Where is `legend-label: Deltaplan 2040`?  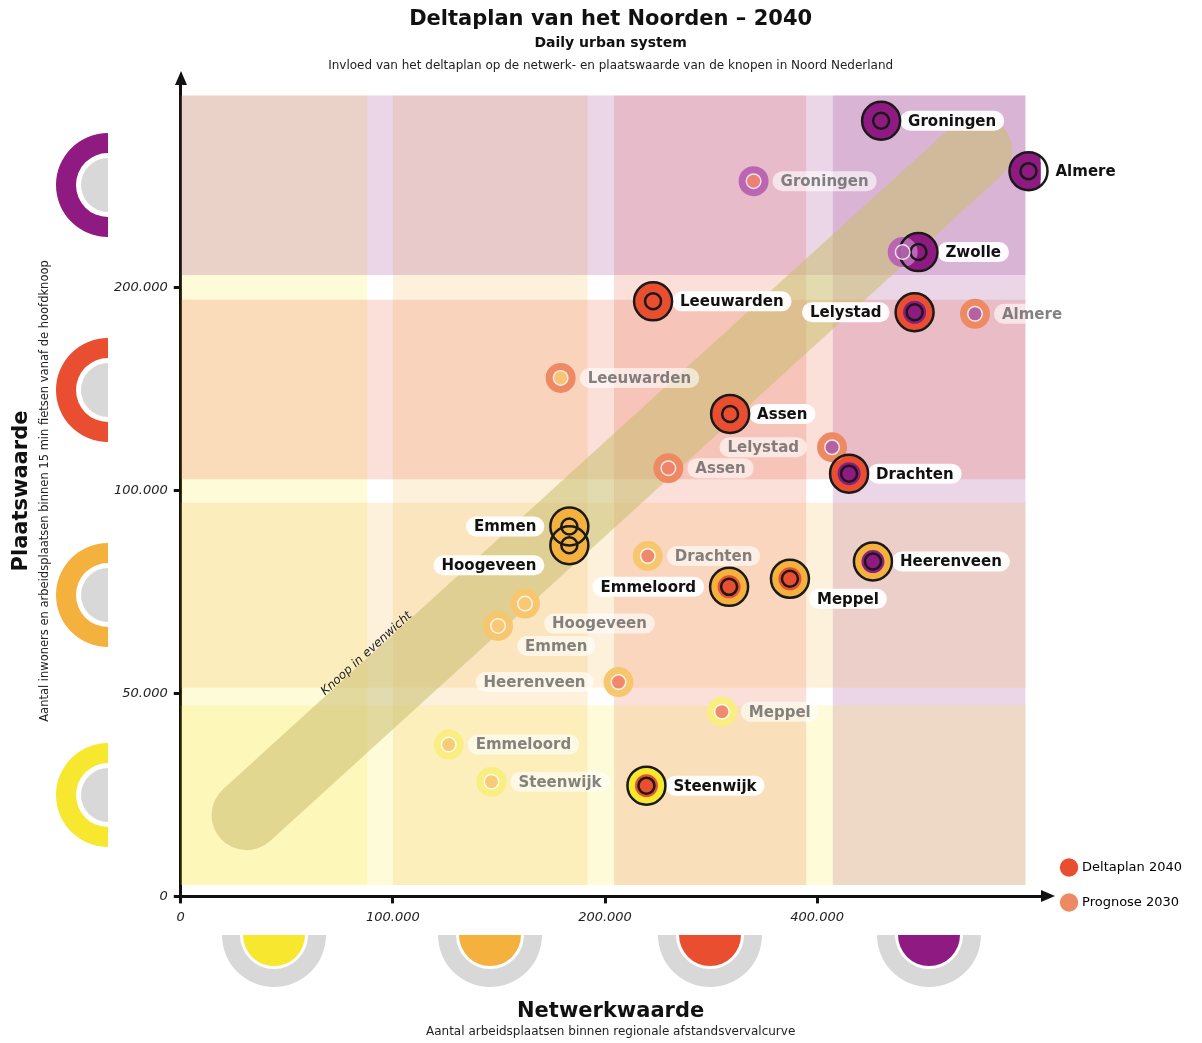
legend-label: Deltaplan 2040 is located at coordinates (1132, 866).